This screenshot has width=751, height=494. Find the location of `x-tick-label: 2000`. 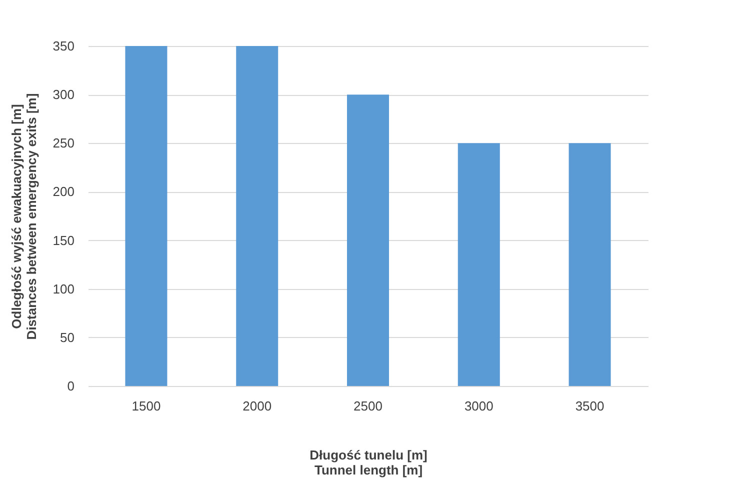

x-tick-label: 2000 is located at coordinates (257, 406).